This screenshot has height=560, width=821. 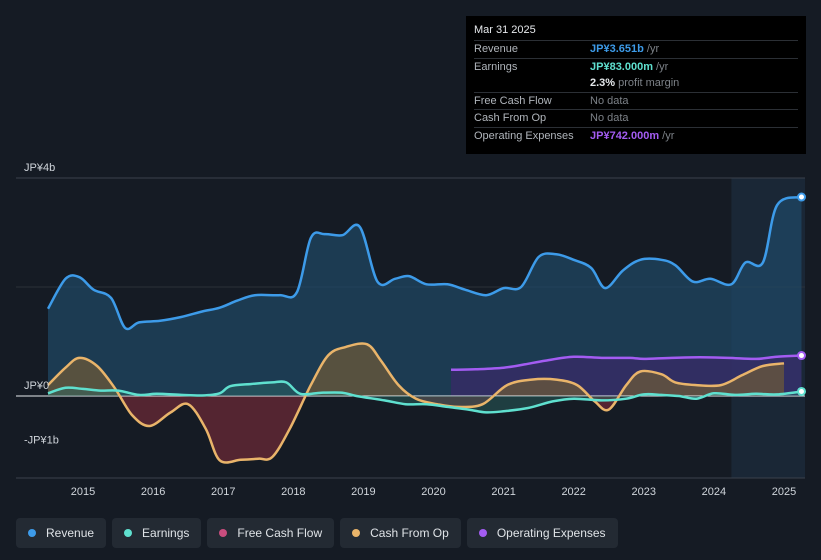 I want to click on tooltip-date: Mar 31 2025, so click(x=505, y=30).